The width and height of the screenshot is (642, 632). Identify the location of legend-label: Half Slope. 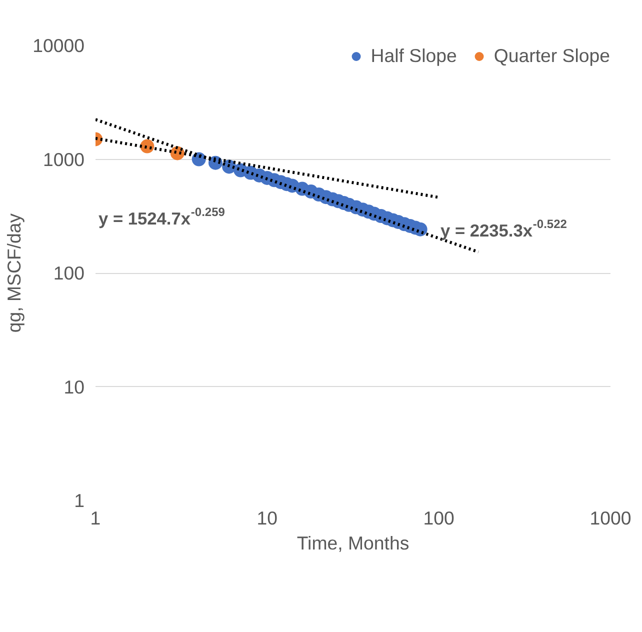
(413, 56).